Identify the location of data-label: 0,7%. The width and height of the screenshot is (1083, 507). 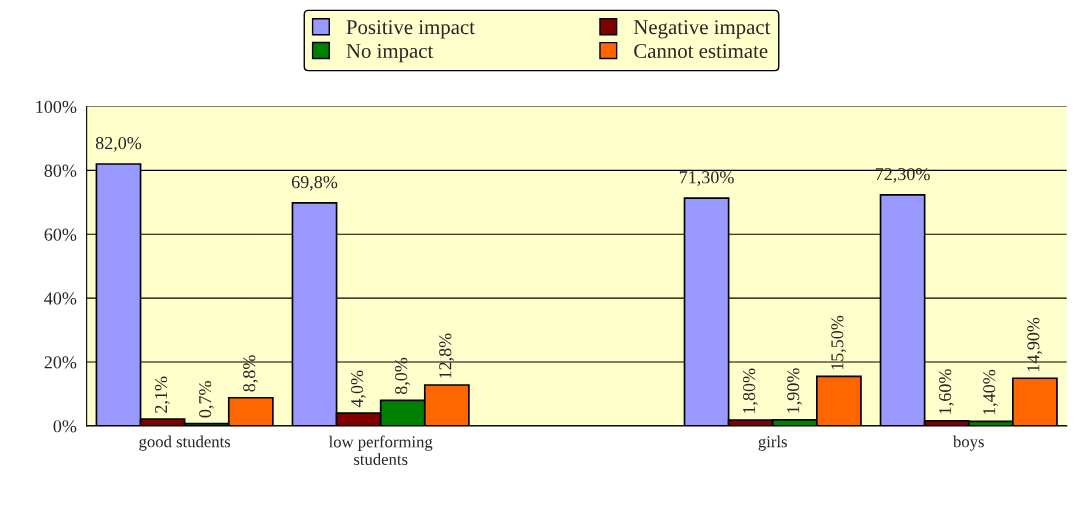
(206, 399).